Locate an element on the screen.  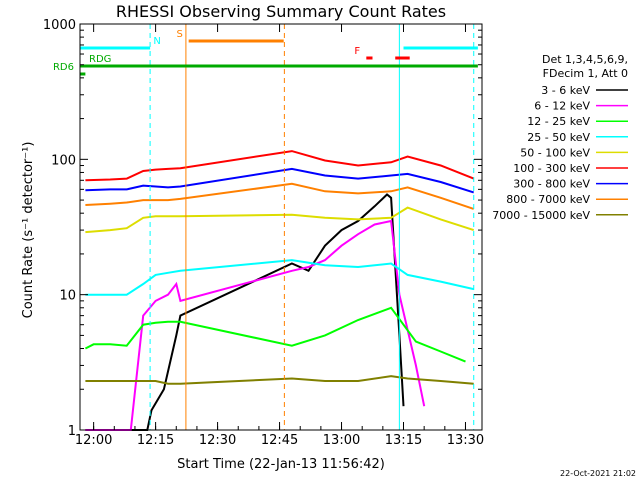
x-axis-label: Start Time (22-Jan-13 11:56:42) is located at coordinates (281, 464).